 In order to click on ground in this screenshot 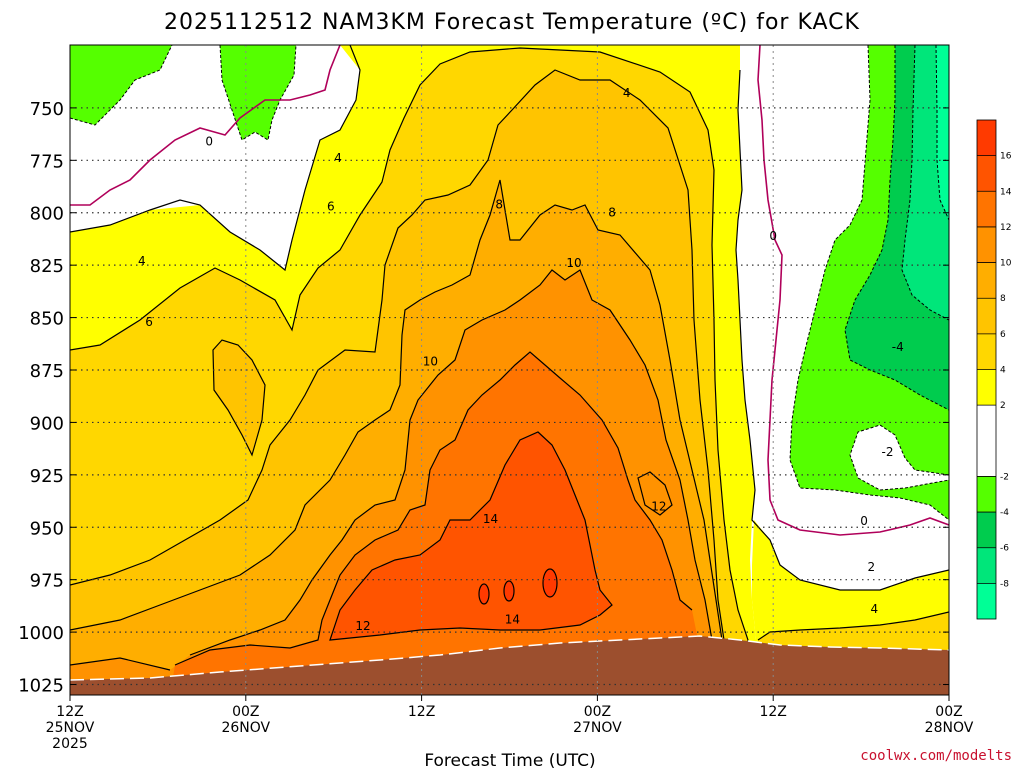, I will do `click(509, 665)`.